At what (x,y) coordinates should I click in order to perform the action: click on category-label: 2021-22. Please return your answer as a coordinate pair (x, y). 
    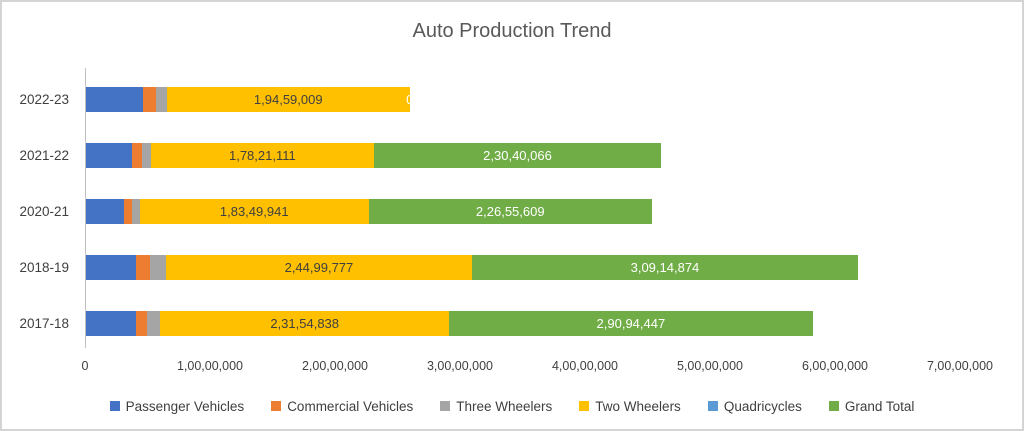
    Looking at the image, I should click on (44, 155).